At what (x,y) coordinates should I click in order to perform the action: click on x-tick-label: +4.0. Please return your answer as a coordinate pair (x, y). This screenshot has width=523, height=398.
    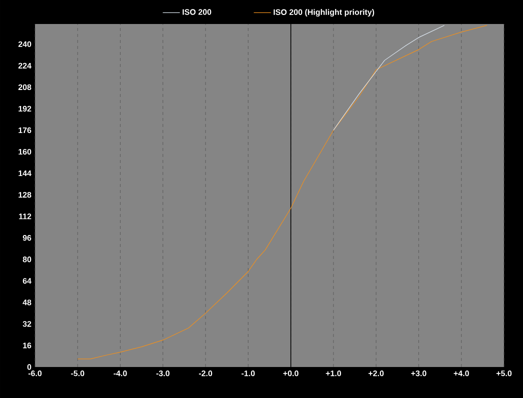
    Looking at the image, I should click on (461, 373).